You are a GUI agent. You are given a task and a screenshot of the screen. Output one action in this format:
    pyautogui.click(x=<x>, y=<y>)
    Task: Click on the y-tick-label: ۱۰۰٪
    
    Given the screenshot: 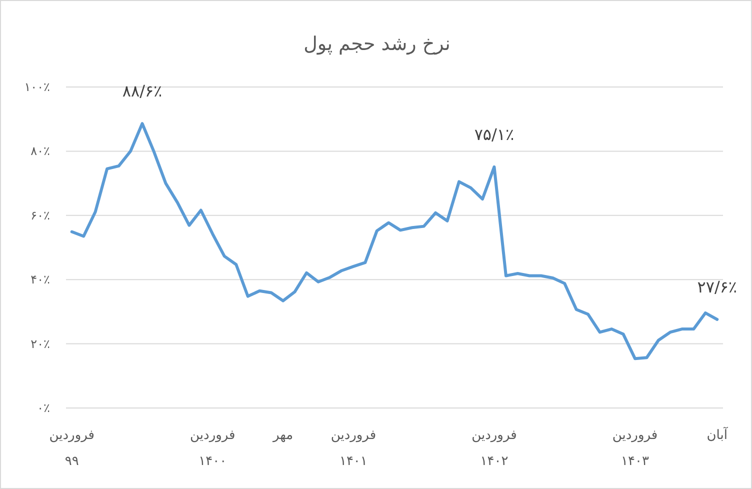 What is the action you would take?
    pyautogui.click(x=37, y=87)
    